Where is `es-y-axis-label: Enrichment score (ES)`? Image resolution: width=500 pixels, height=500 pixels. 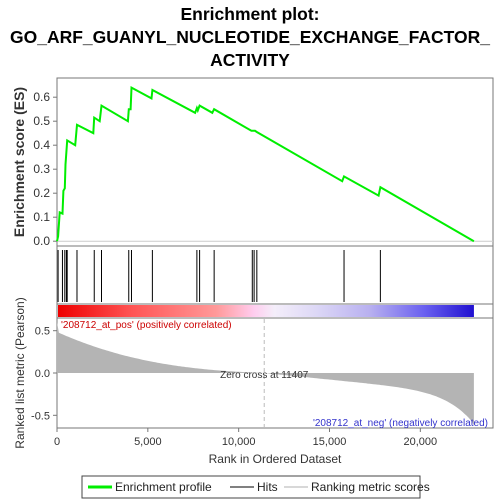
es-y-axis-label: Enrichment score (ES) is located at coordinates (19, 162).